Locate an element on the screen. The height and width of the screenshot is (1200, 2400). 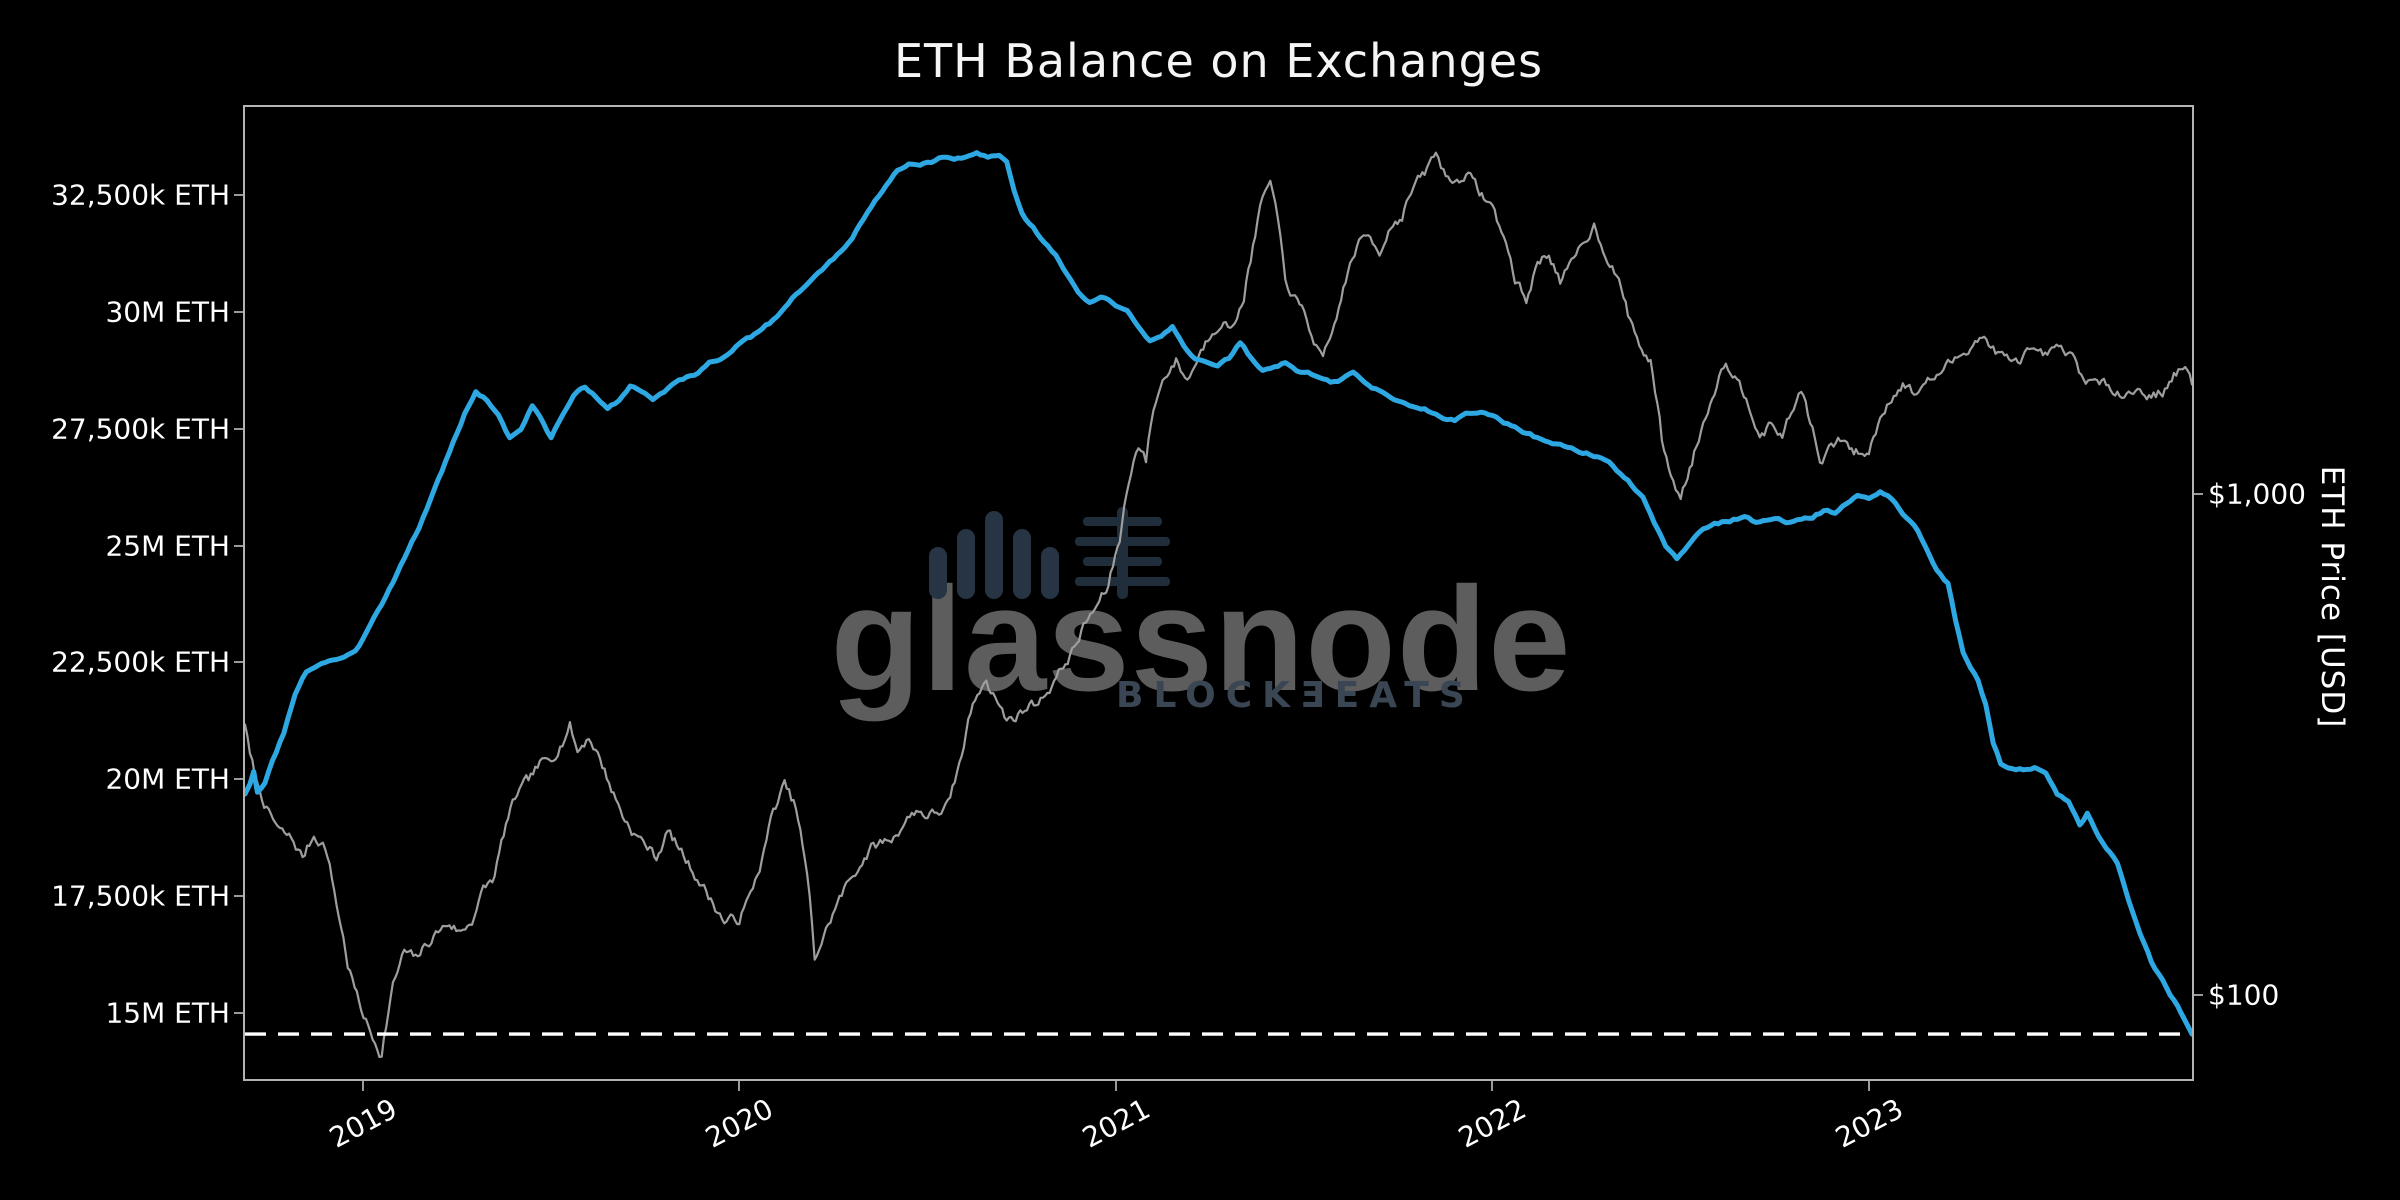
x-tick-label: 2022 is located at coordinates (1492, 1123).